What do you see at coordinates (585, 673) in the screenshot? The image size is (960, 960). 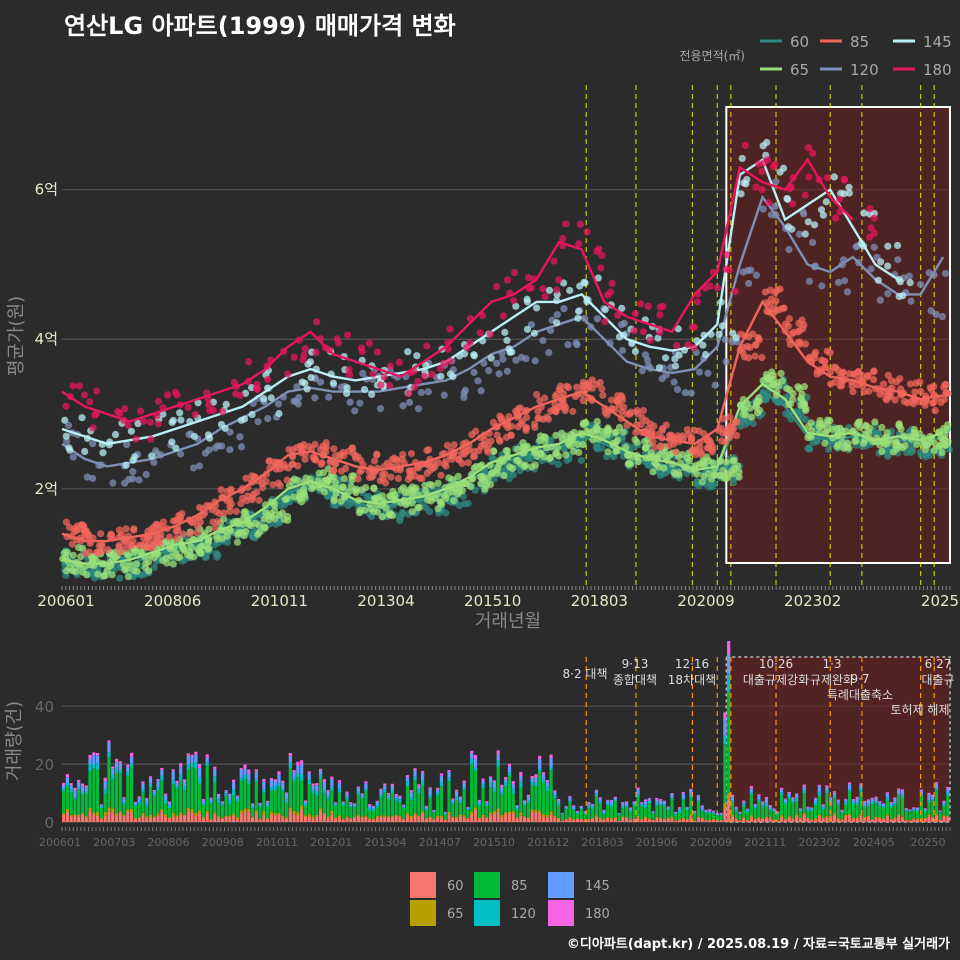 I see `policy-date-label: 8·2 대책` at bounding box center [585, 673].